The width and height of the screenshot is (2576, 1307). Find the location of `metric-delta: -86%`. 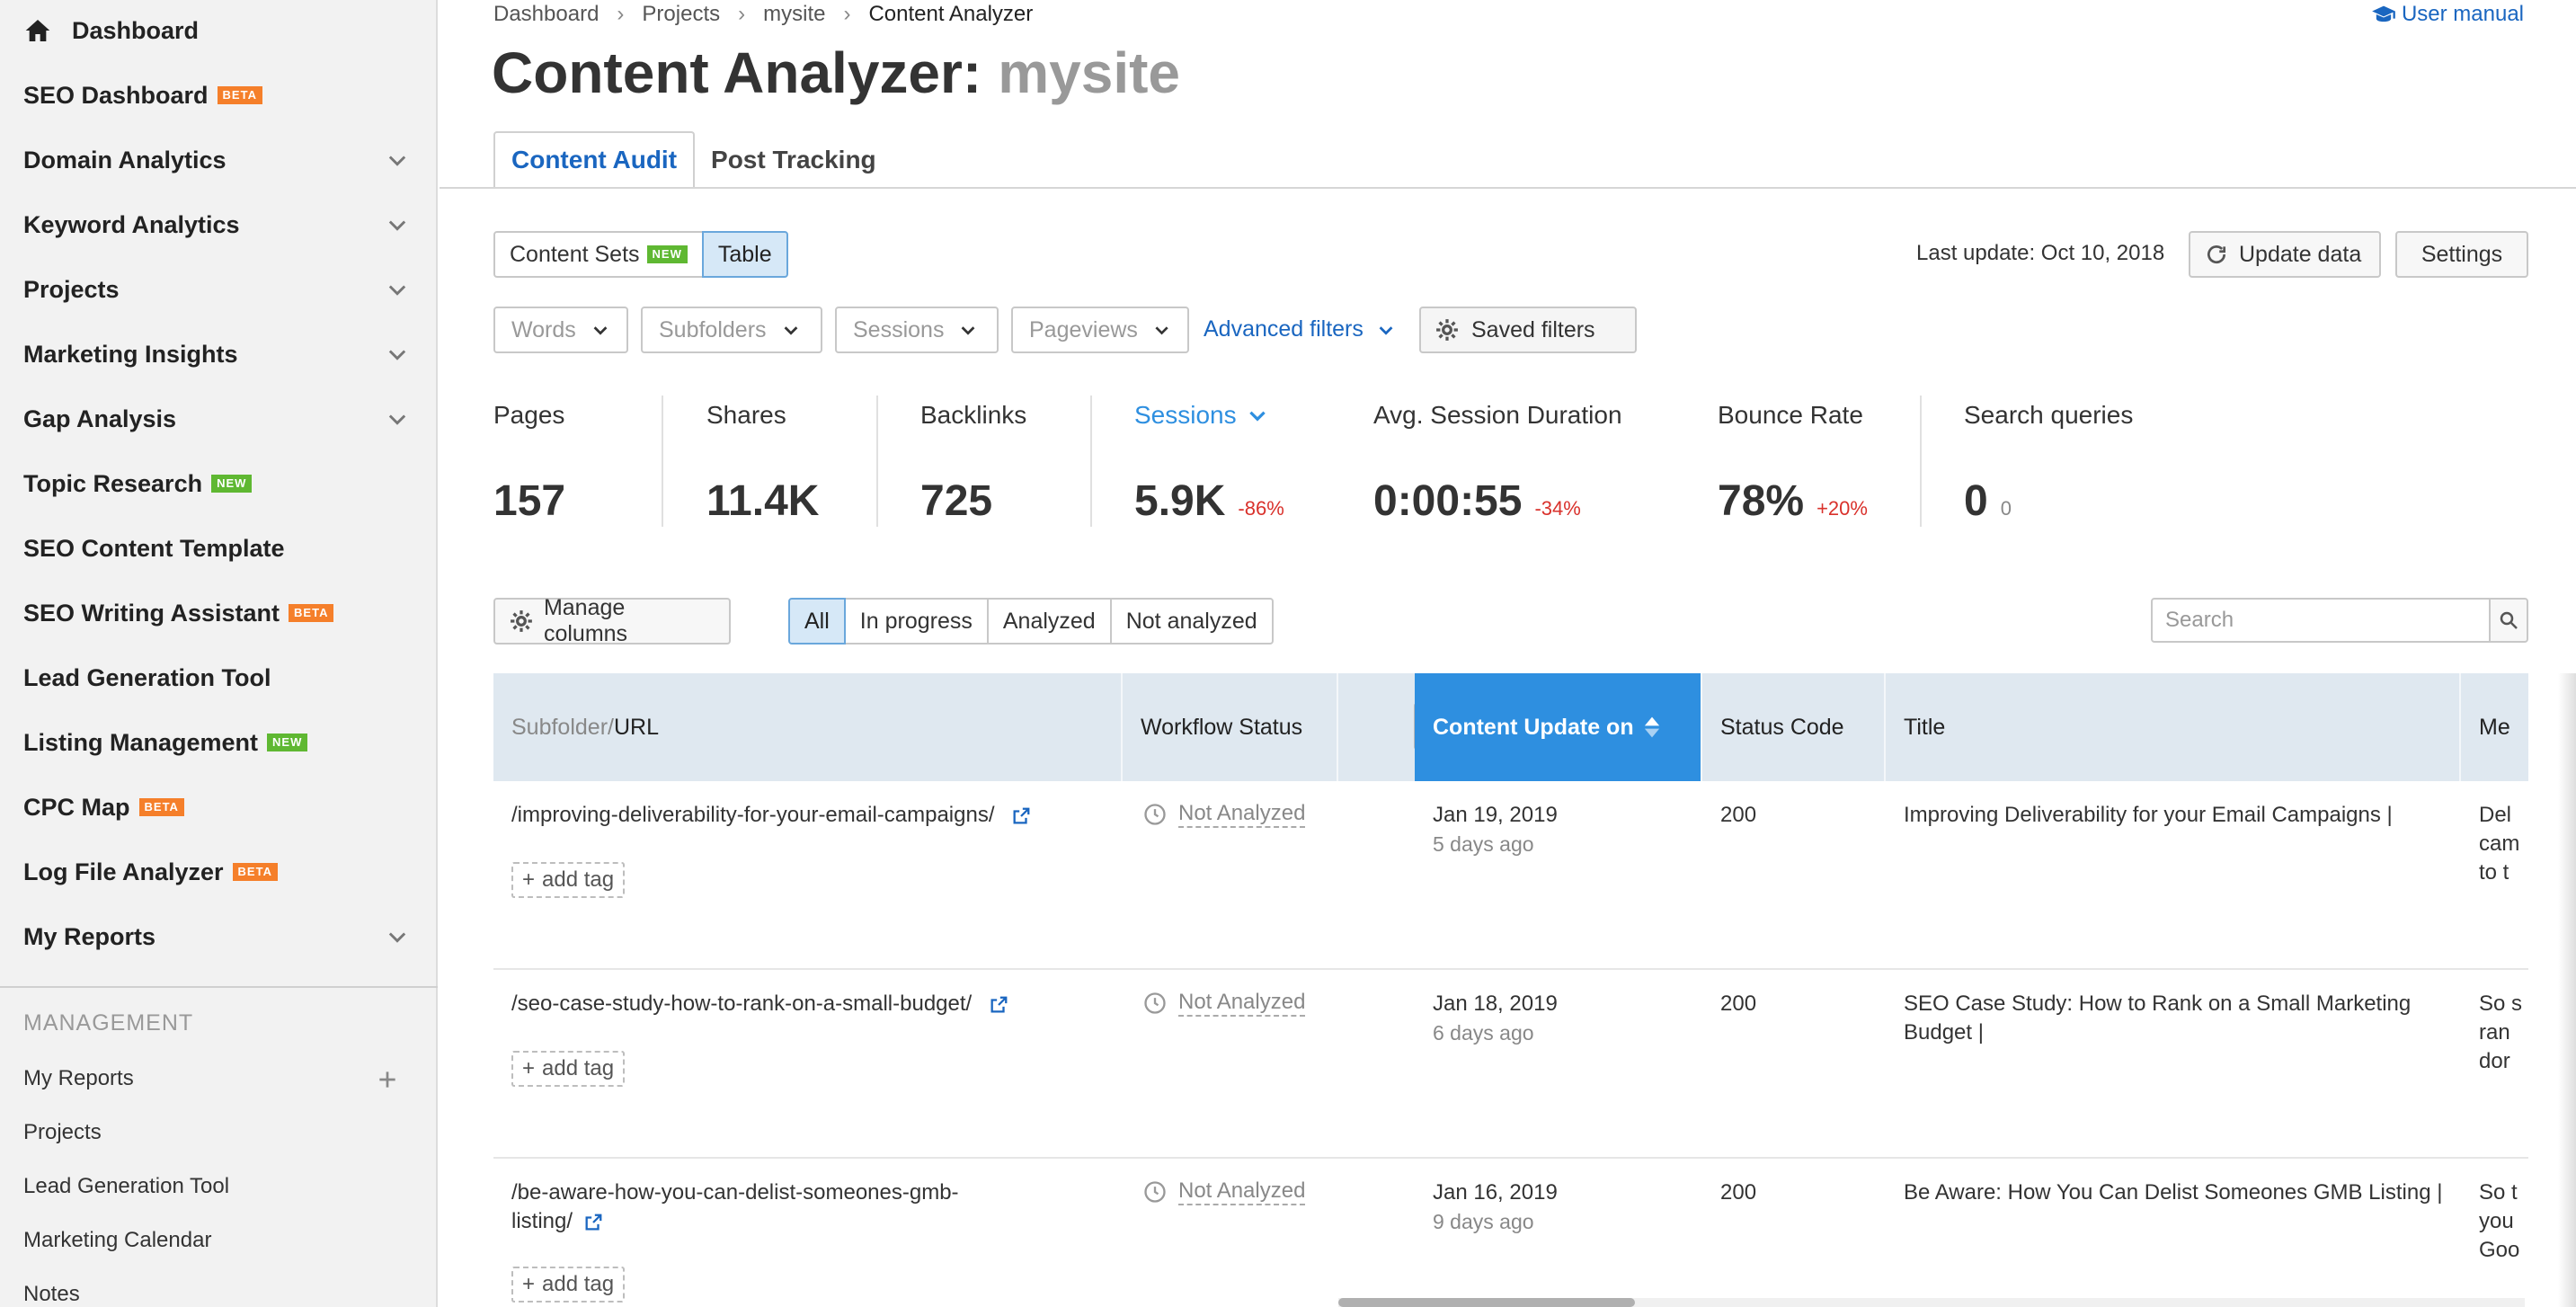

metric-delta: -86% is located at coordinates (1261, 509).